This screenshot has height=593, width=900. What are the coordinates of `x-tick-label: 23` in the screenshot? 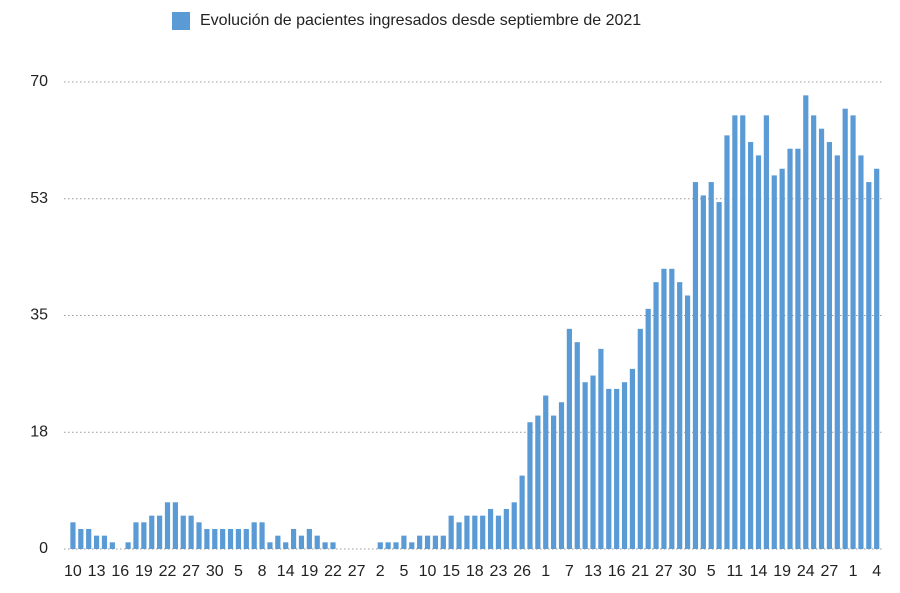 It's located at (499, 571).